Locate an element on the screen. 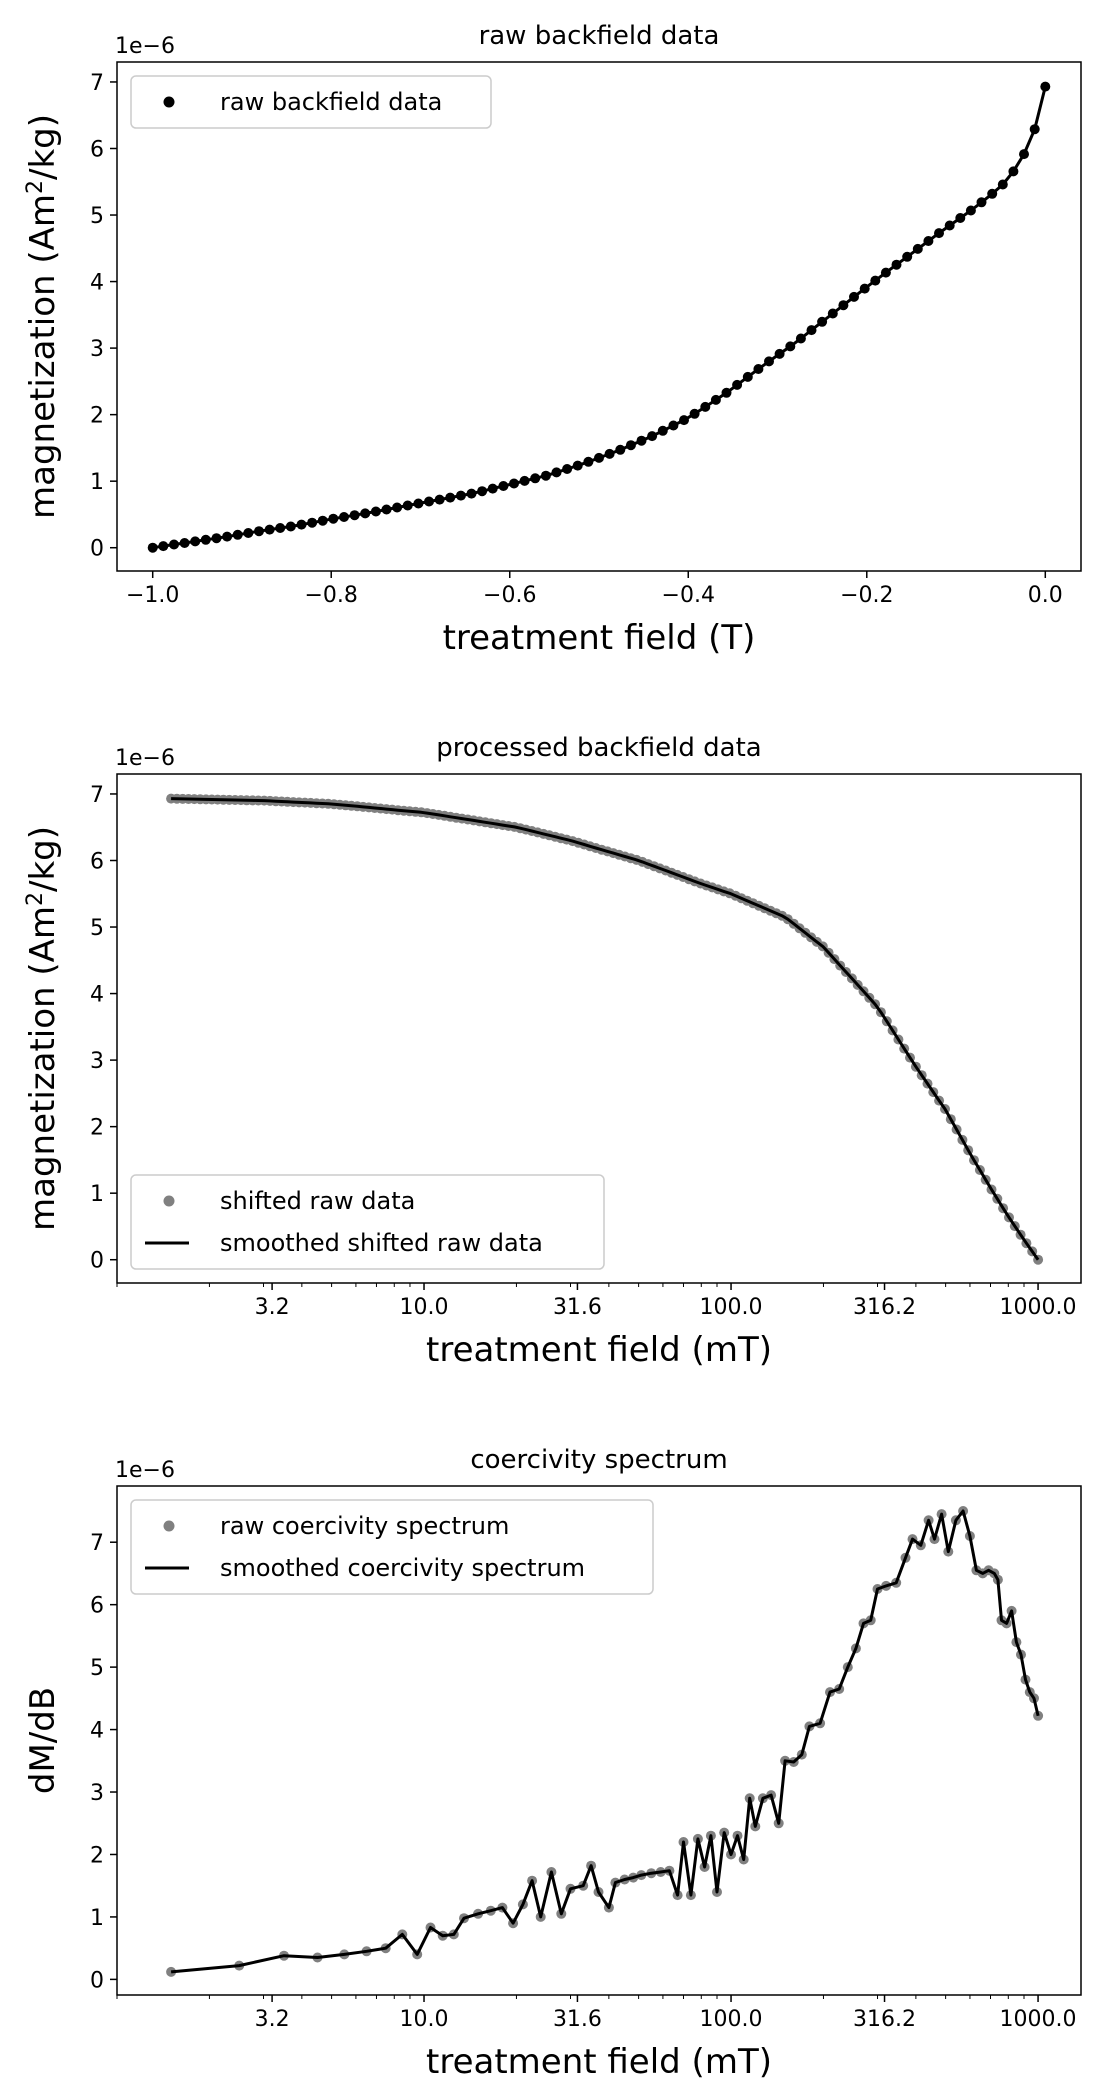 The height and width of the screenshot is (2099, 1104). y-tick-label: 3 is located at coordinates (97, 1793).